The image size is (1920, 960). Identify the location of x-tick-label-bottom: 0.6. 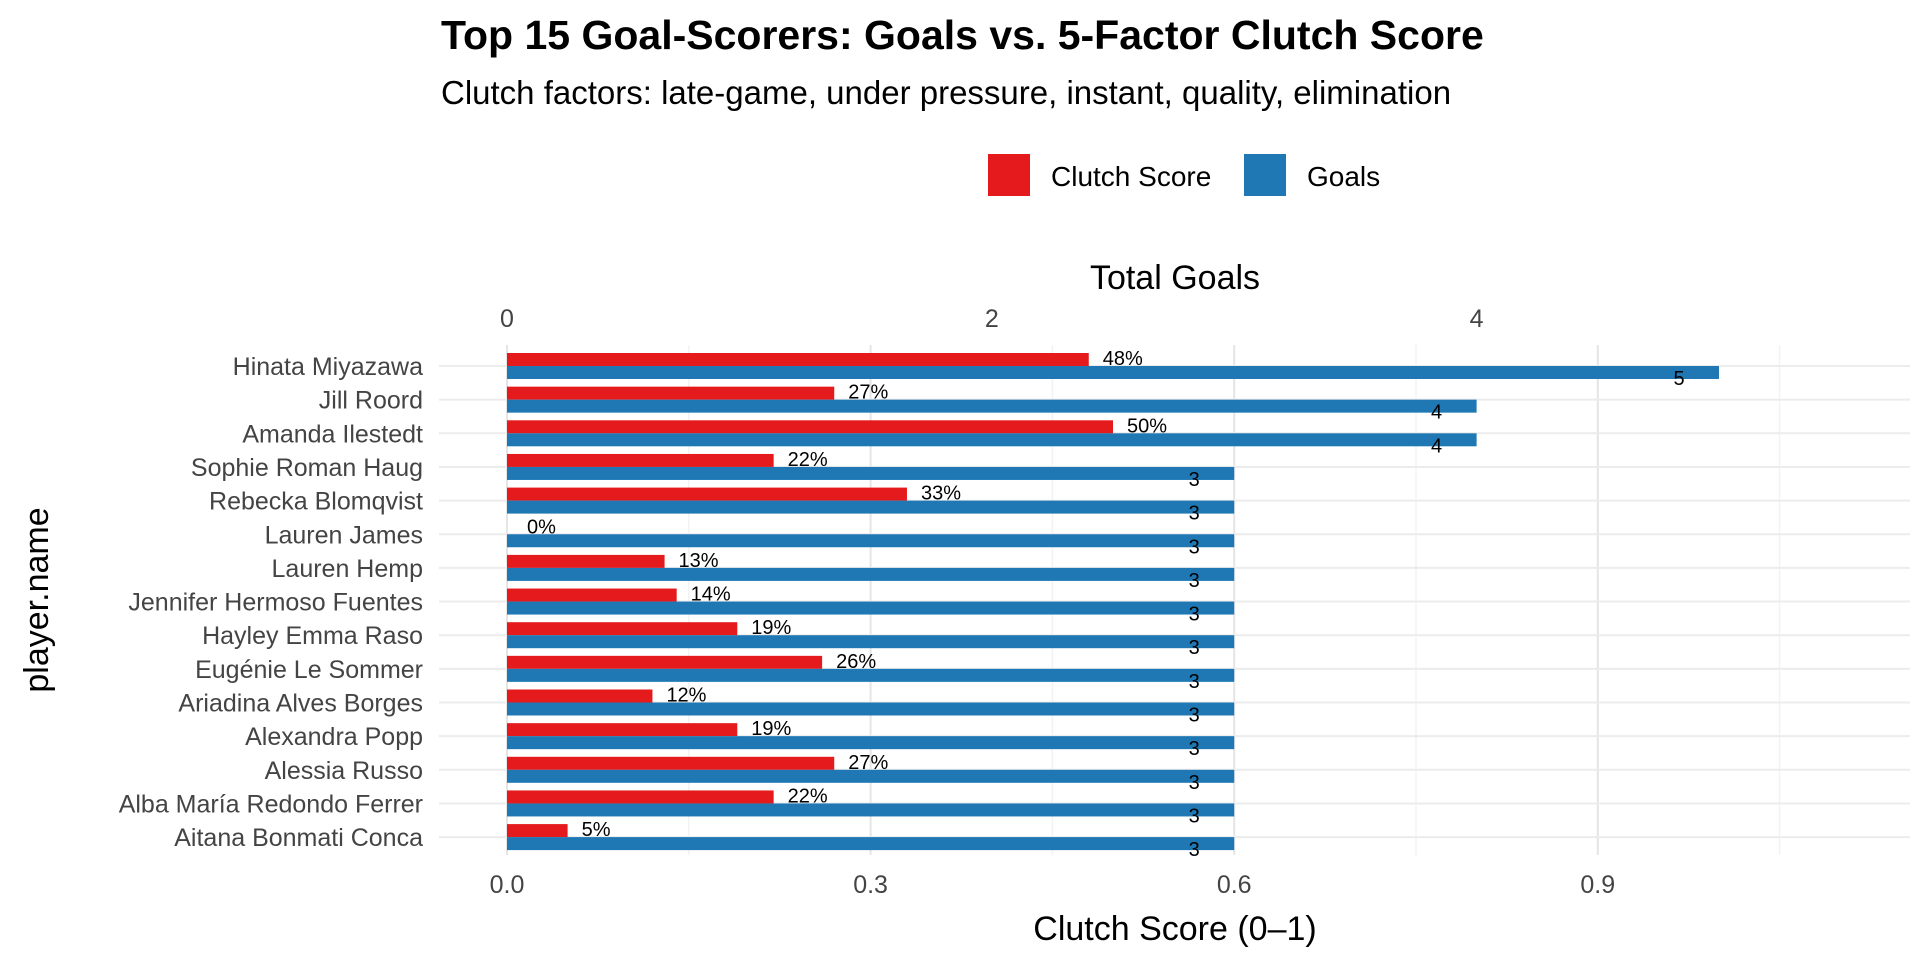
(1234, 885).